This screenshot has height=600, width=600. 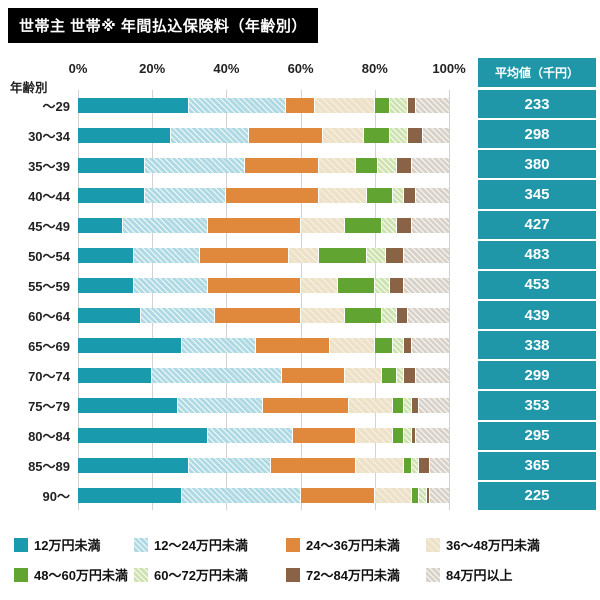 I want to click on average-value: 338, so click(x=537, y=345).